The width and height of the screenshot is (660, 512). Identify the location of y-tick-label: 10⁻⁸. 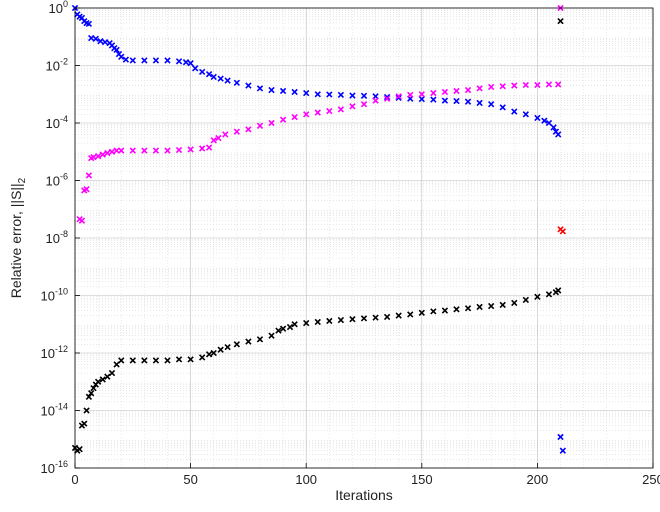
(57, 237).